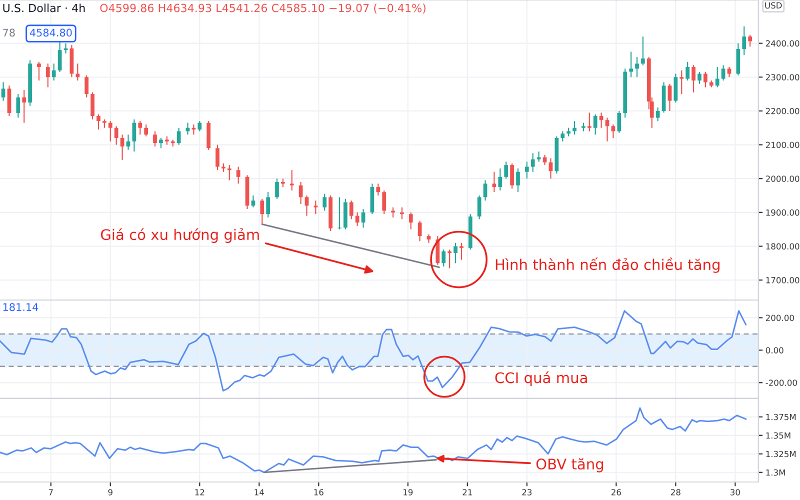  Describe the element at coordinates (373, 440) in the screenshot. I see `line-series` at that location.